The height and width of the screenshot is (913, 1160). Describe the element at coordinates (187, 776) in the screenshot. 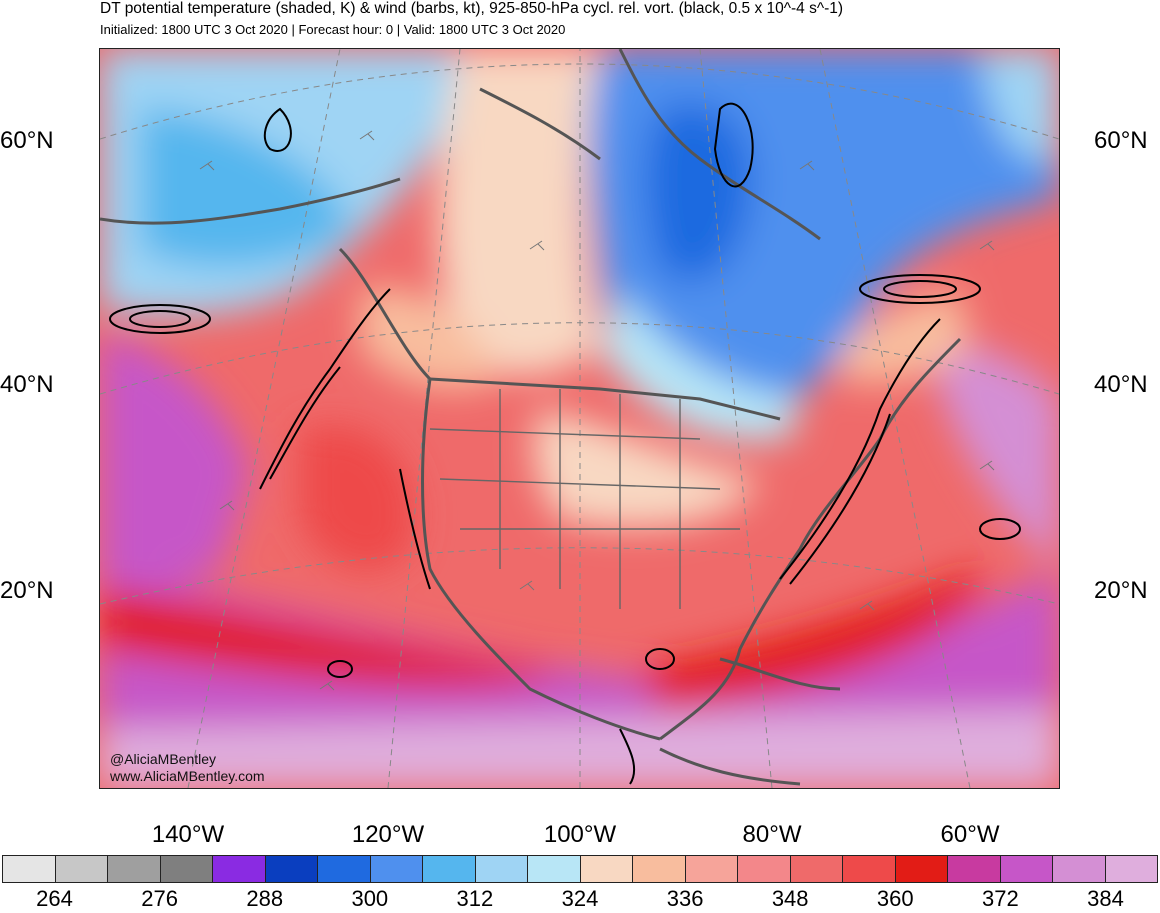

I see `credit-site: www.AliciaMBentley.com` at that location.